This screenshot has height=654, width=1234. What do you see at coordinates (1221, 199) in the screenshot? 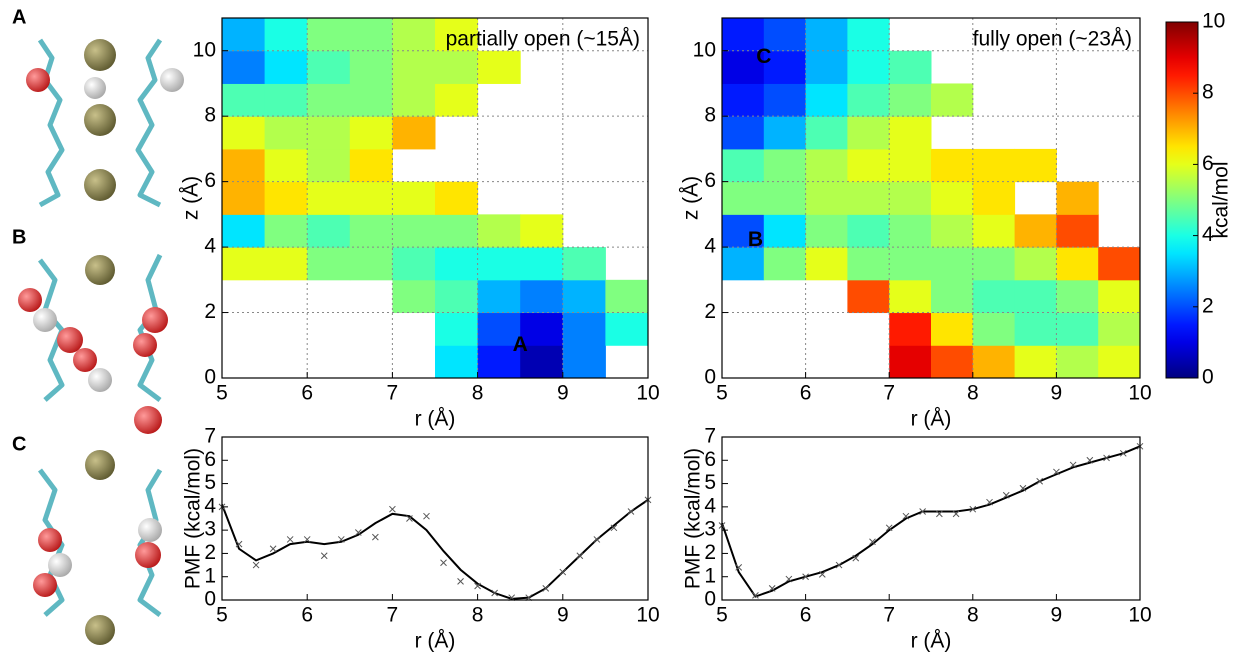
I see `colorbar-label: kcal/mol` at bounding box center [1221, 199].